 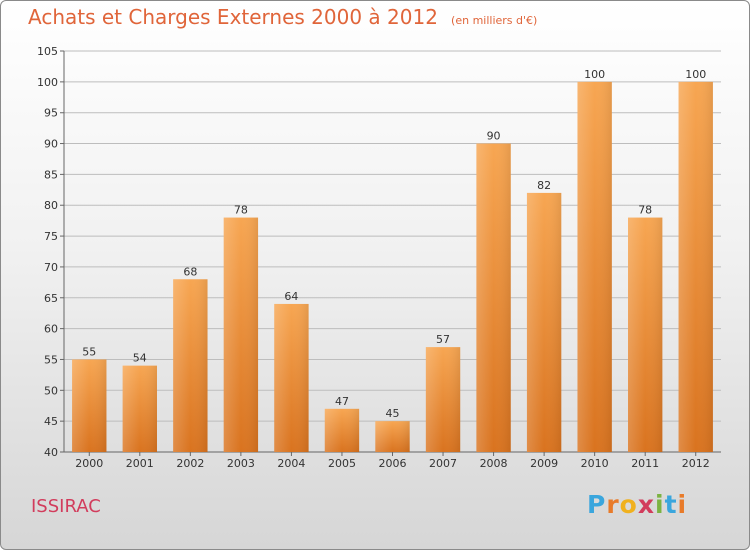 What do you see at coordinates (494, 136) in the screenshot?
I see `data-label: 90` at bounding box center [494, 136].